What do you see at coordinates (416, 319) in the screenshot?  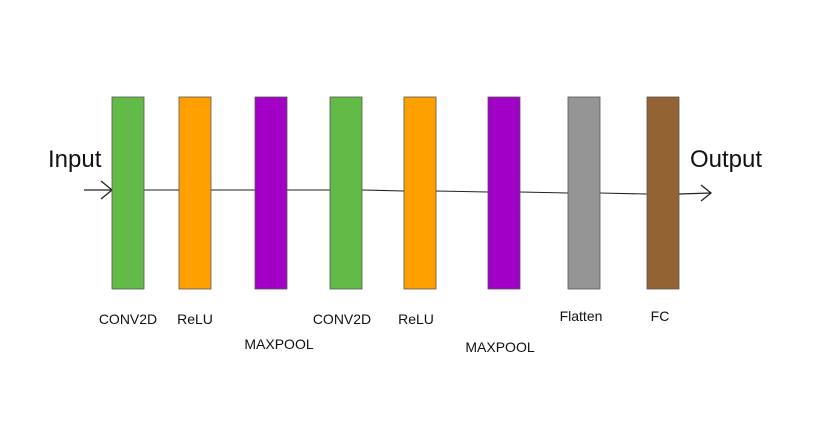 I see `layer-label-relu-2: ReLU` at bounding box center [416, 319].